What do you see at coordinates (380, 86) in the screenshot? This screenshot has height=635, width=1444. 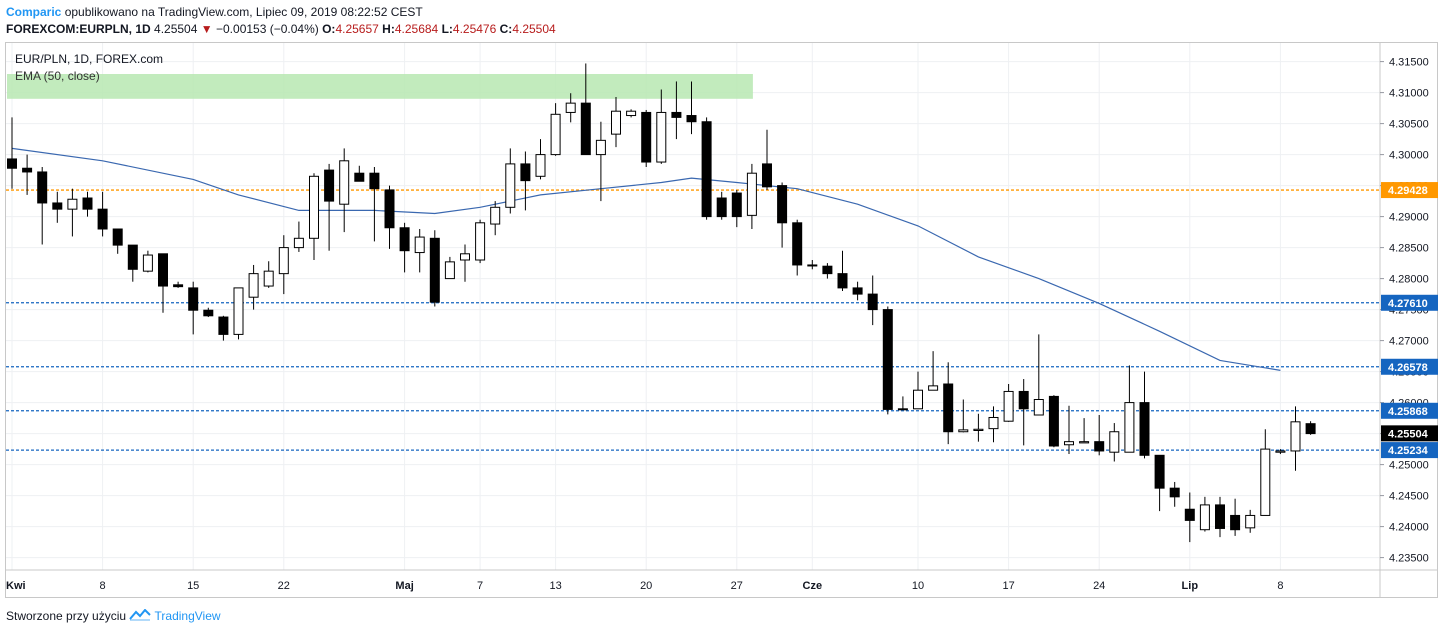 I see `highlight-zone` at bounding box center [380, 86].